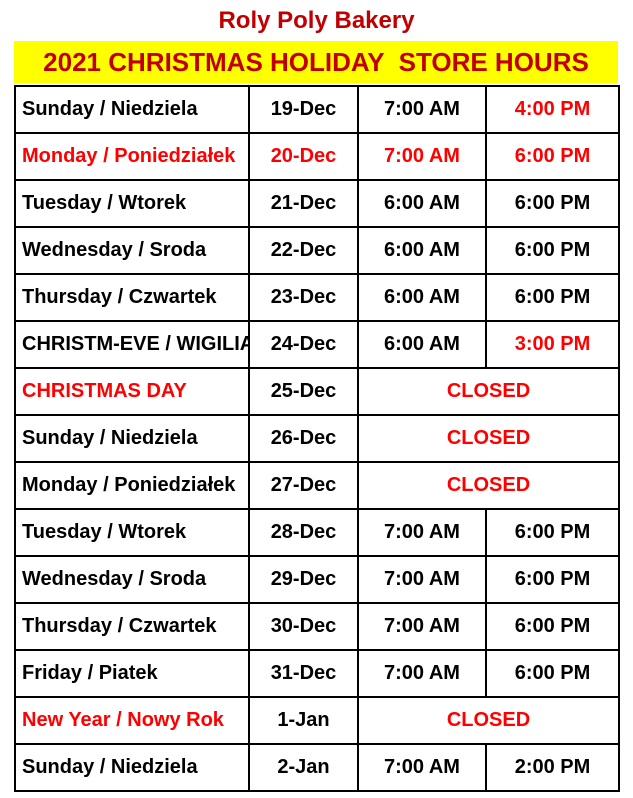  Describe the element at coordinates (303, 344) in the screenshot. I see `date-cell: 24-Dec` at that location.